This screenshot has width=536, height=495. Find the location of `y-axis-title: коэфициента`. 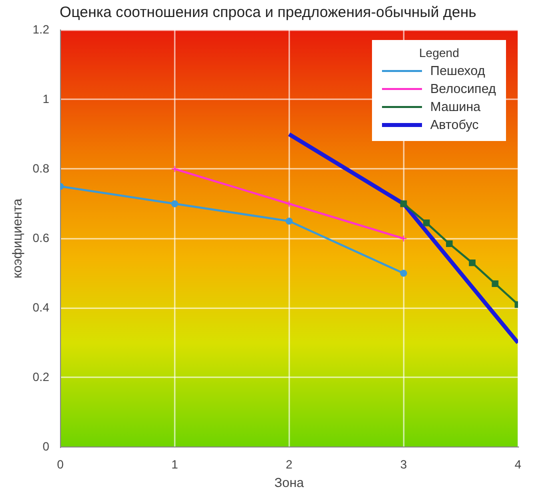

y-axis-title: коэфициента is located at coordinates (16, 238).